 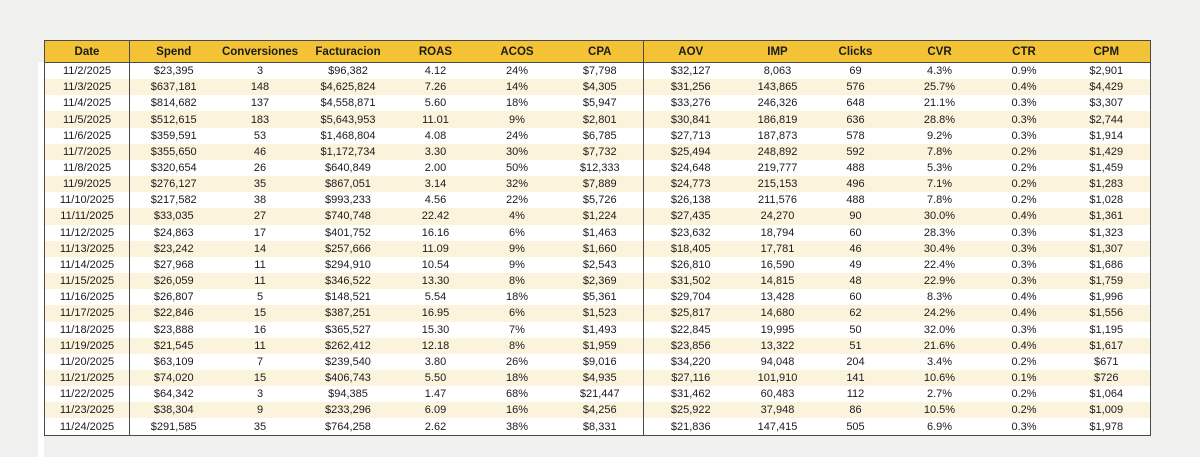 I want to click on cell-date: 11/13/2025, so click(x=87, y=248).